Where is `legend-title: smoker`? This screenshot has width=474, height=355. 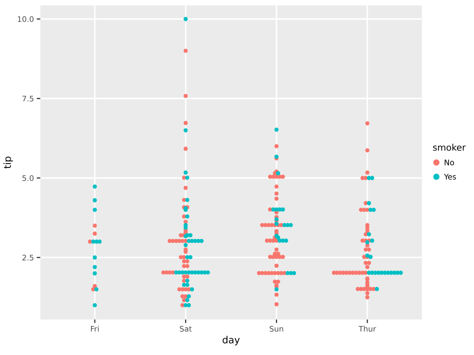
legend-title: smoker is located at coordinates (449, 147).